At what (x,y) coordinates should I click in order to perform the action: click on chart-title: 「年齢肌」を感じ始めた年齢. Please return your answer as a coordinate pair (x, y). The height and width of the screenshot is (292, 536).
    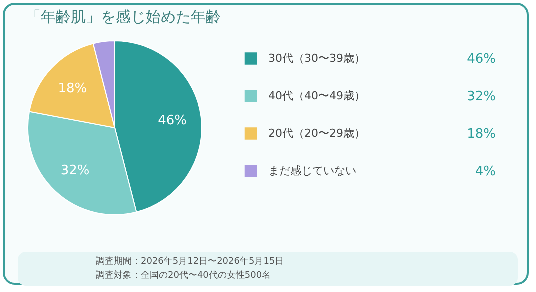
    Looking at the image, I should click on (123, 17).